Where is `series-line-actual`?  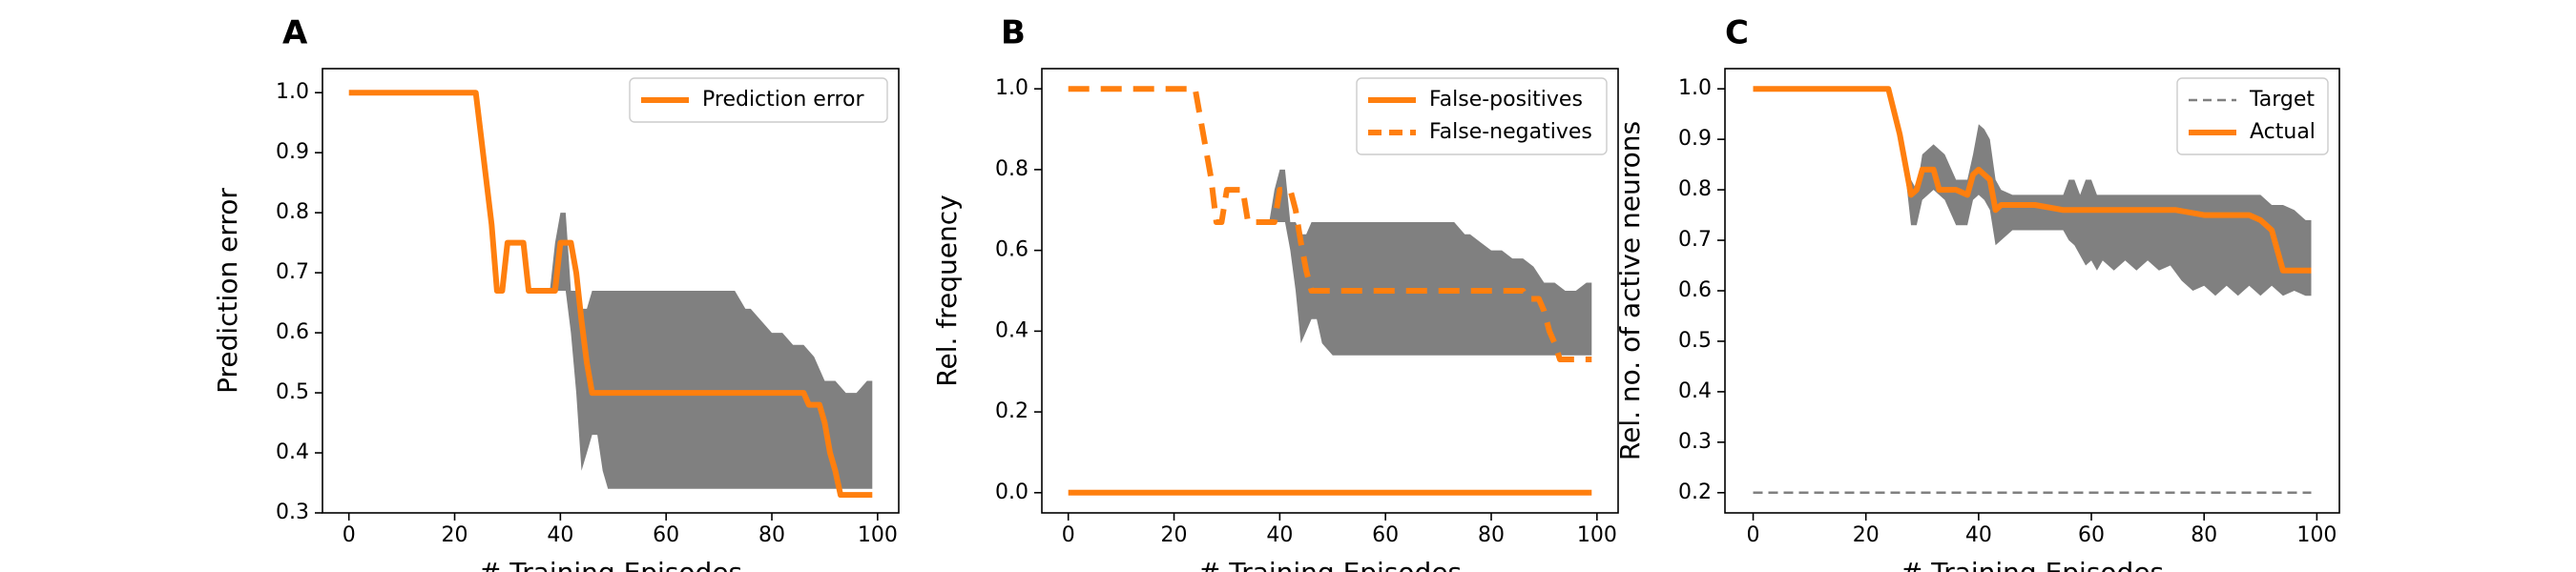 series-line-actual is located at coordinates (2032, 180).